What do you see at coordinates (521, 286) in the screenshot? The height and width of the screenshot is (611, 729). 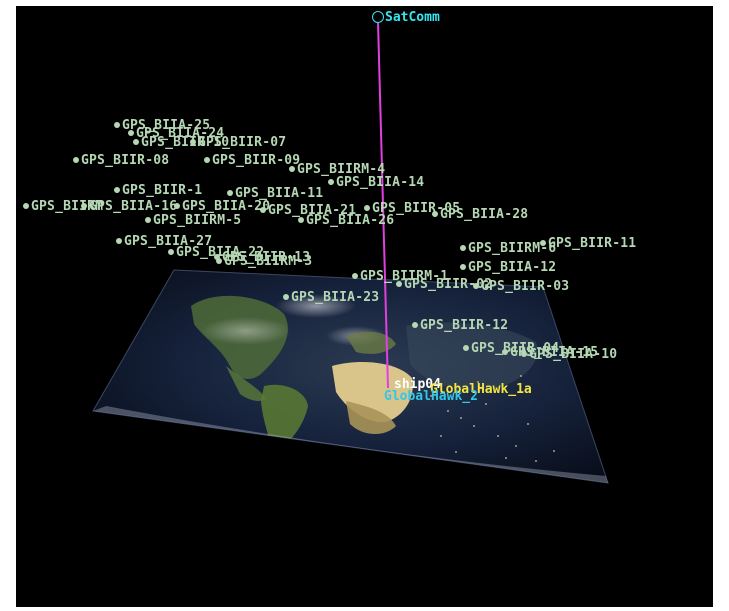 I see `gps-satellite-marker: GPS_BIIR-03` at bounding box center [521, 286].